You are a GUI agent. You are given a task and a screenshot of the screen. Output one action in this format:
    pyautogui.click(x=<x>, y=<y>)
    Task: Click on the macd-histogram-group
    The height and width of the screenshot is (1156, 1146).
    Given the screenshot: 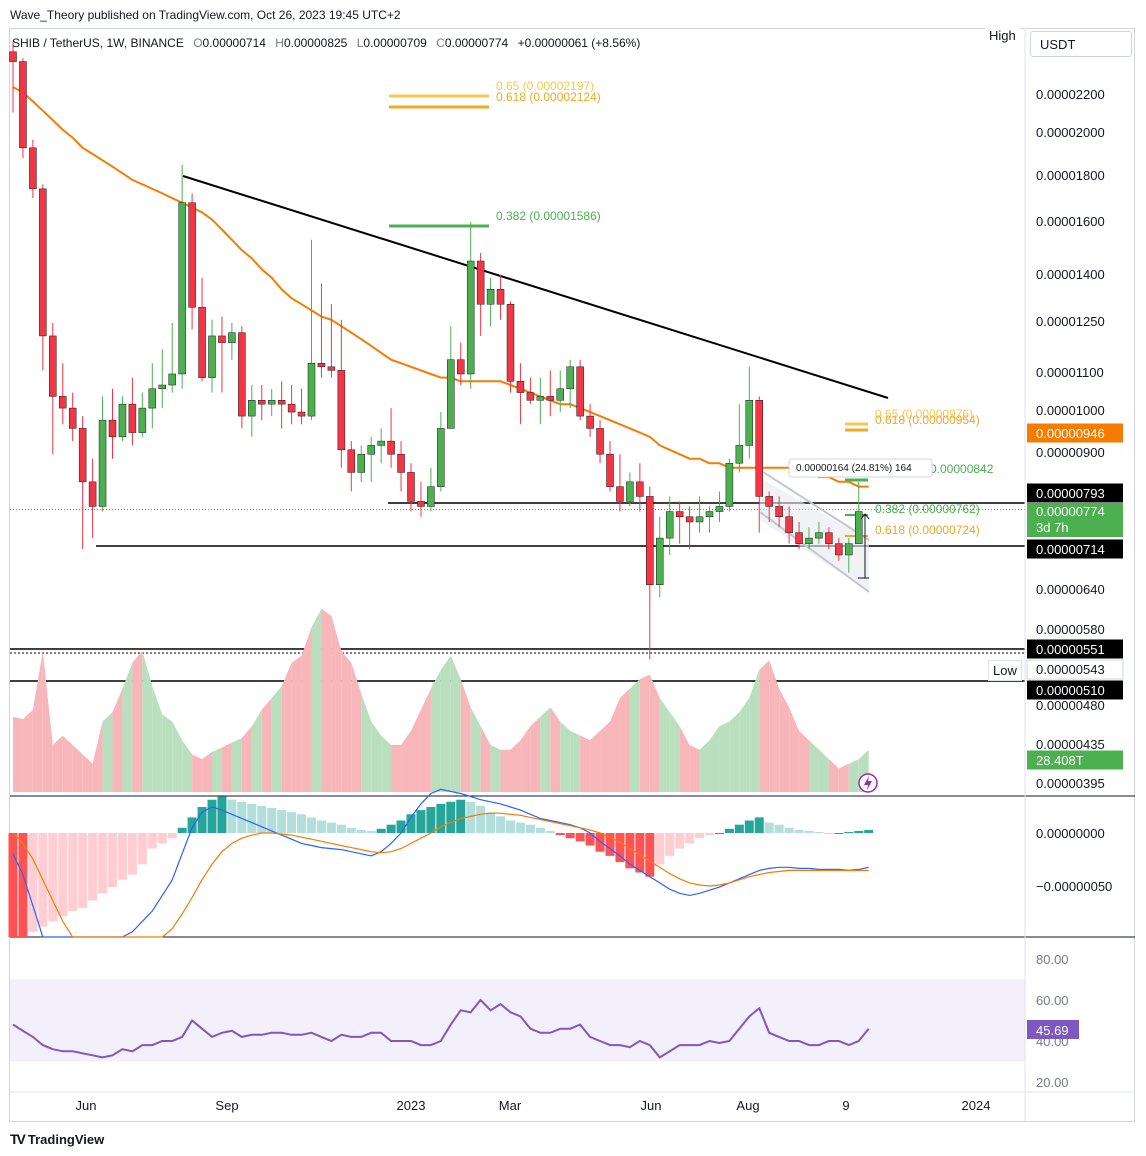 What is the action you would take?
    pyautogui.click(x=441, y=866)
    